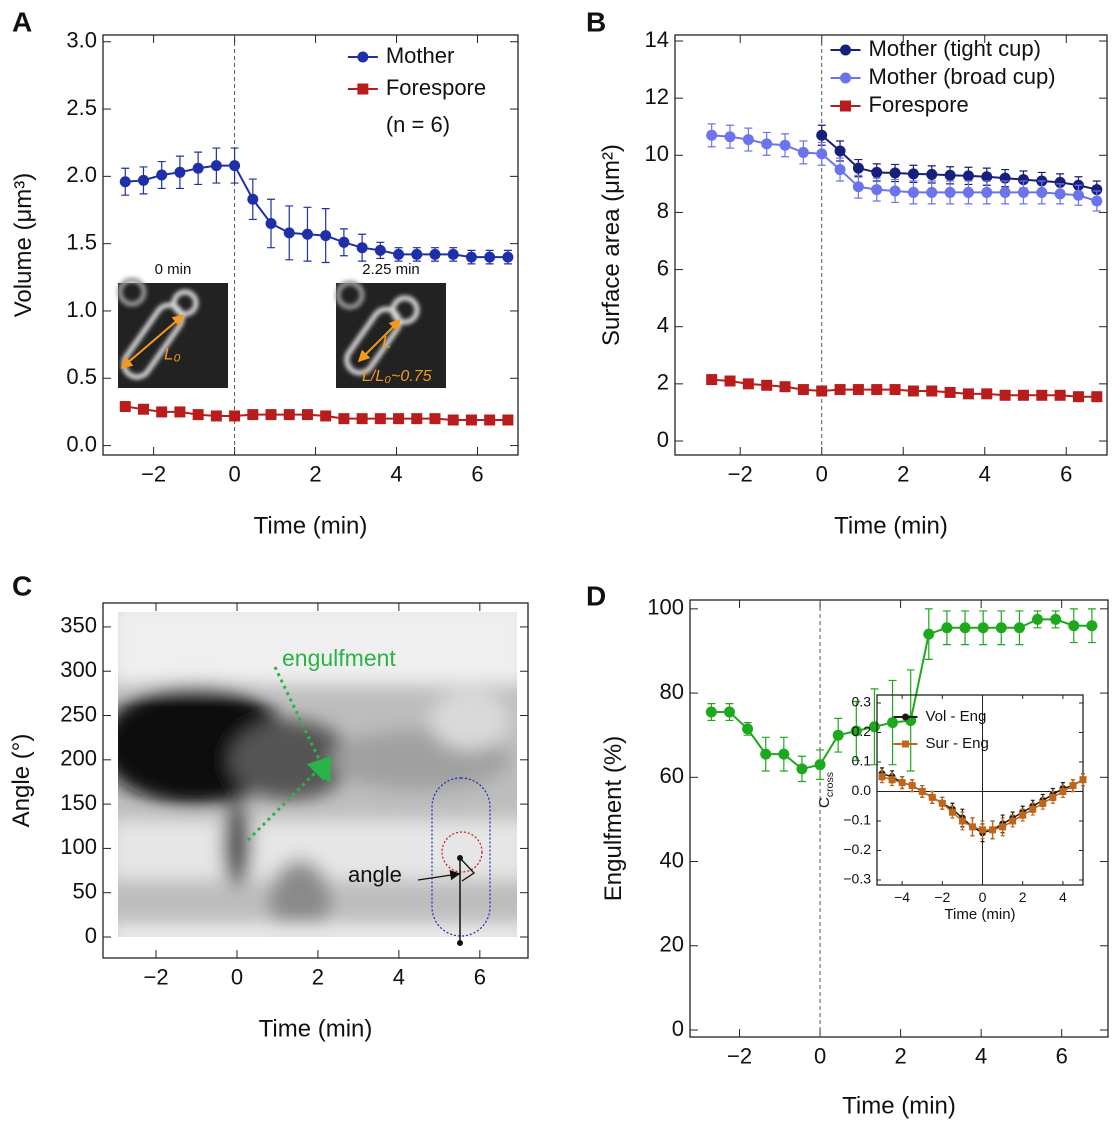  I want to click on annotation: L/L₀~0.75, so click(397, 376).